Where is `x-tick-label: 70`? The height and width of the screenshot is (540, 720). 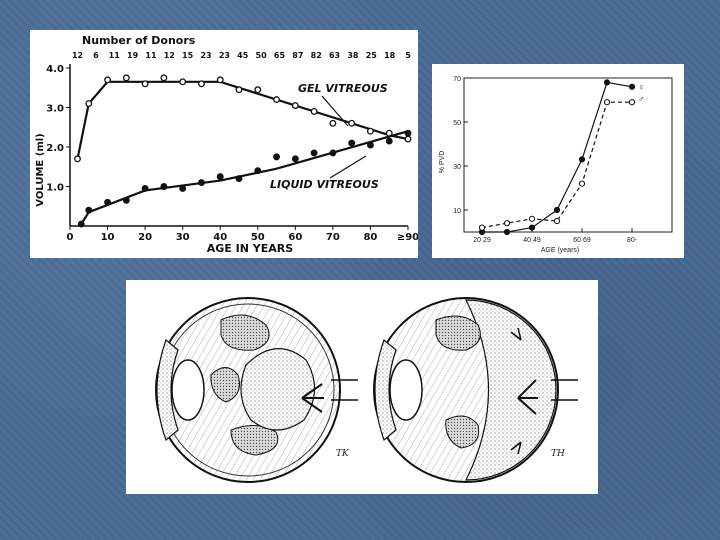 x-tick-label: 70 is located at coordinates (333, 237).